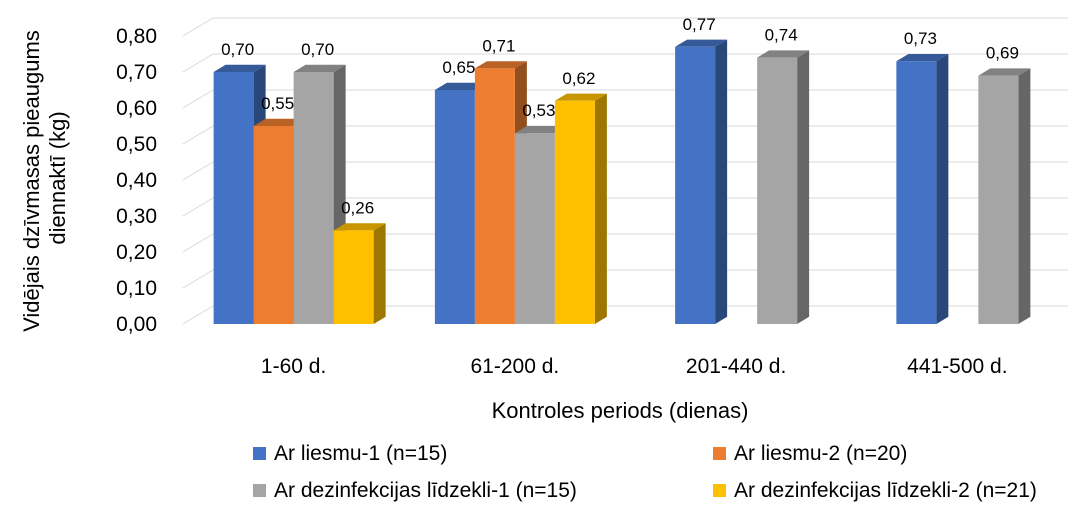 The width and height of the screenshot is (1089, 530). Describe the element at coordinates (136, 288) in the screenshot. I see `y-tick-label: 0,10` at that location.